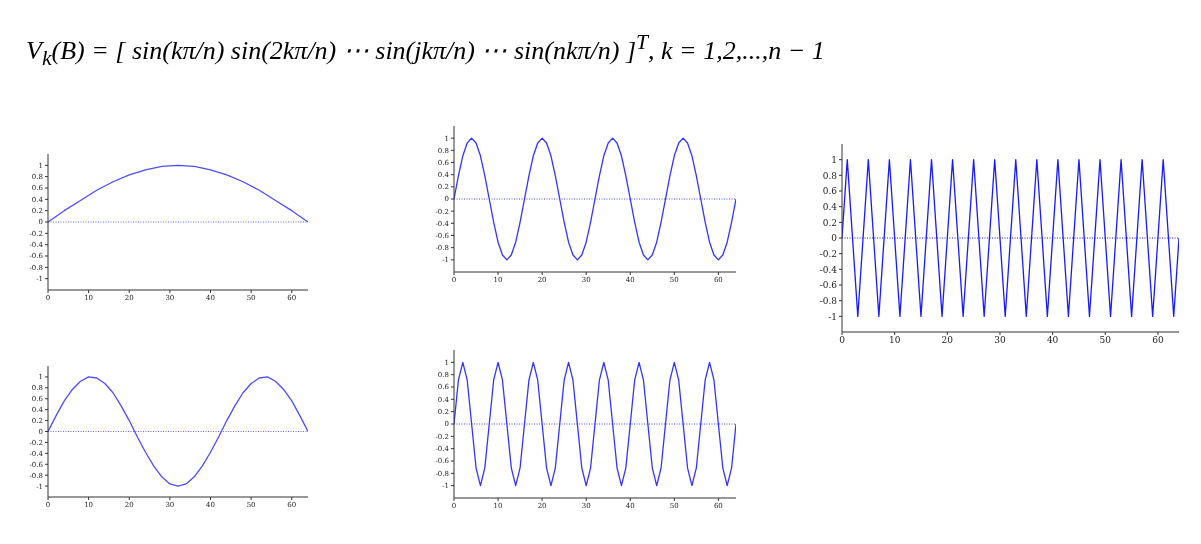  What do you see at coordinates (947, 340) in the screenshot?
I see `x-tick-label: 20` at bounding box center [947, 340].